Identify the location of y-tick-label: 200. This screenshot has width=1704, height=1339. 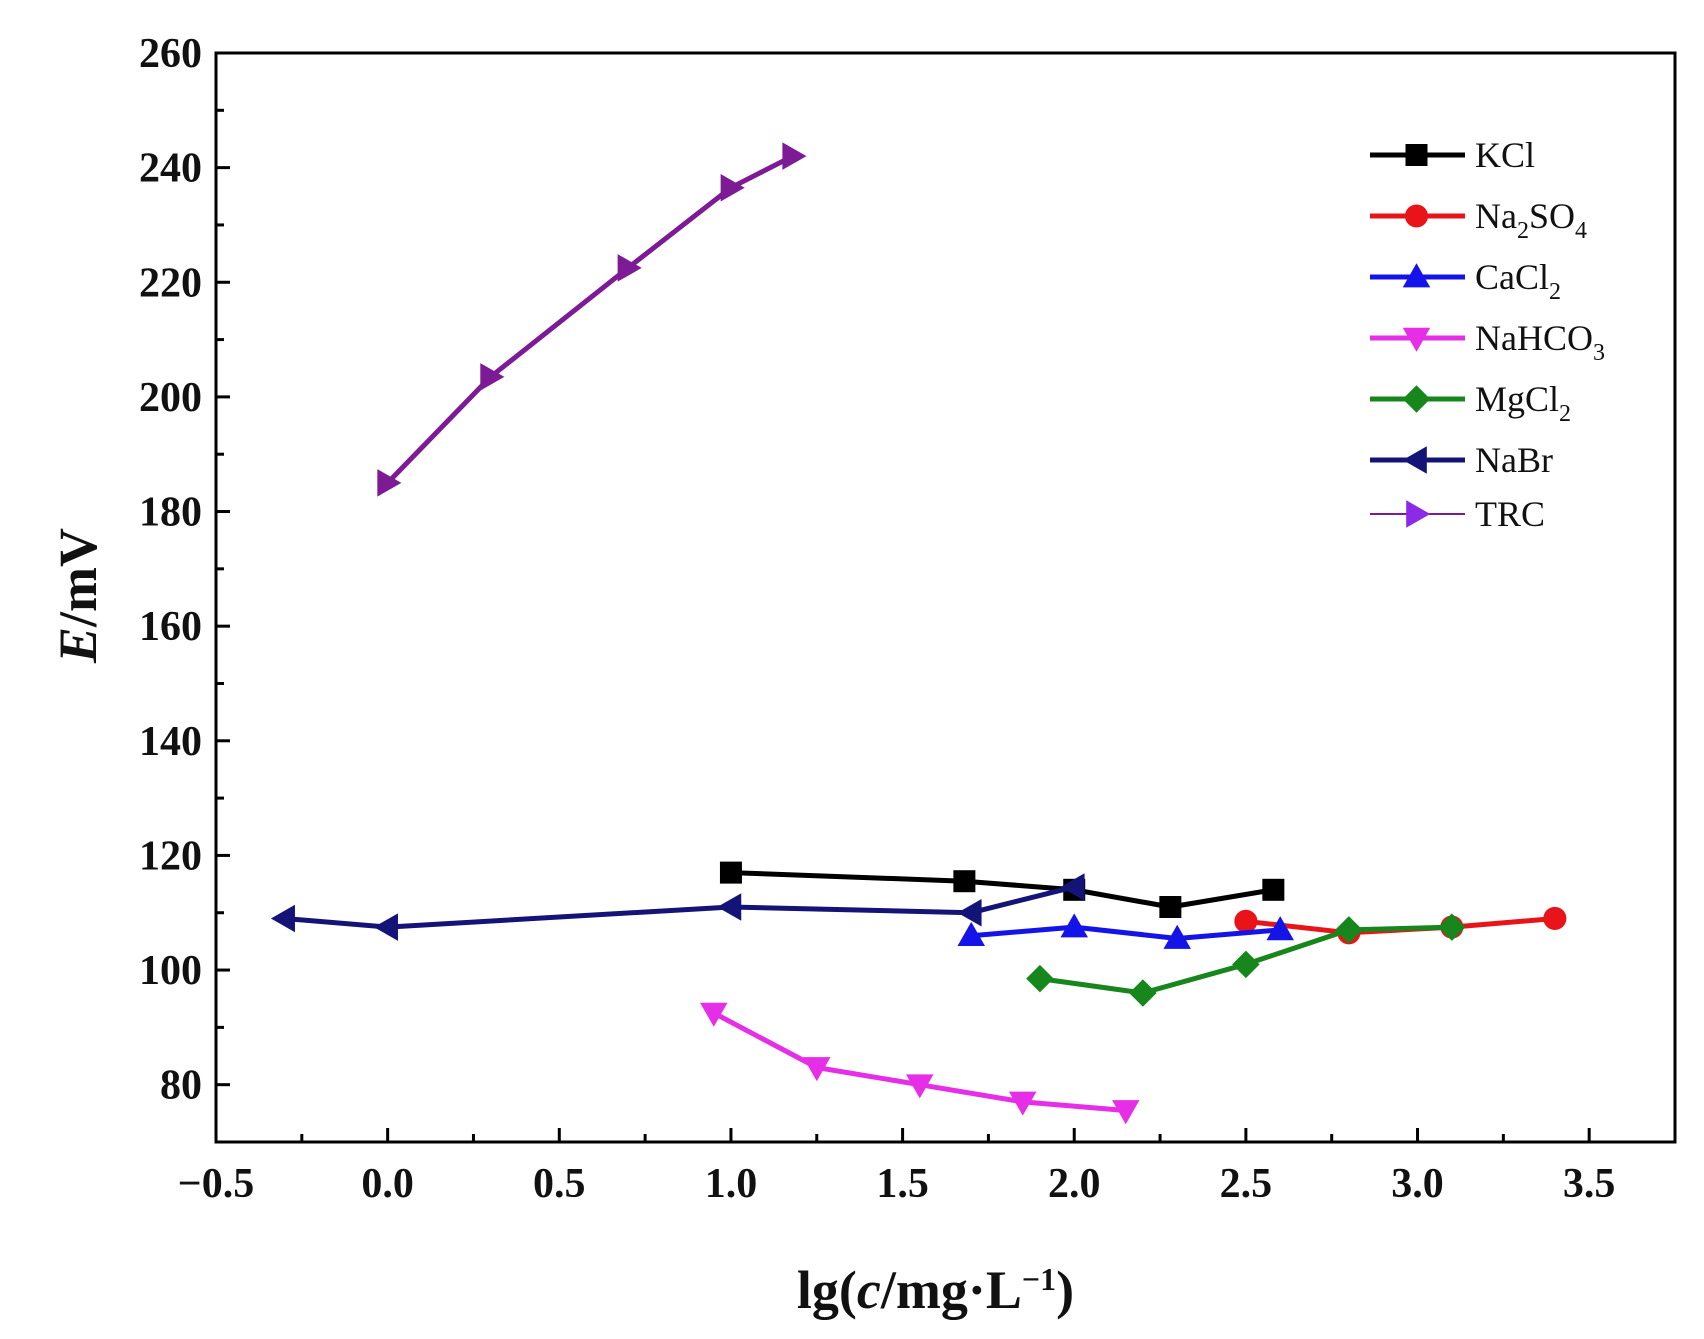
(170, 398).